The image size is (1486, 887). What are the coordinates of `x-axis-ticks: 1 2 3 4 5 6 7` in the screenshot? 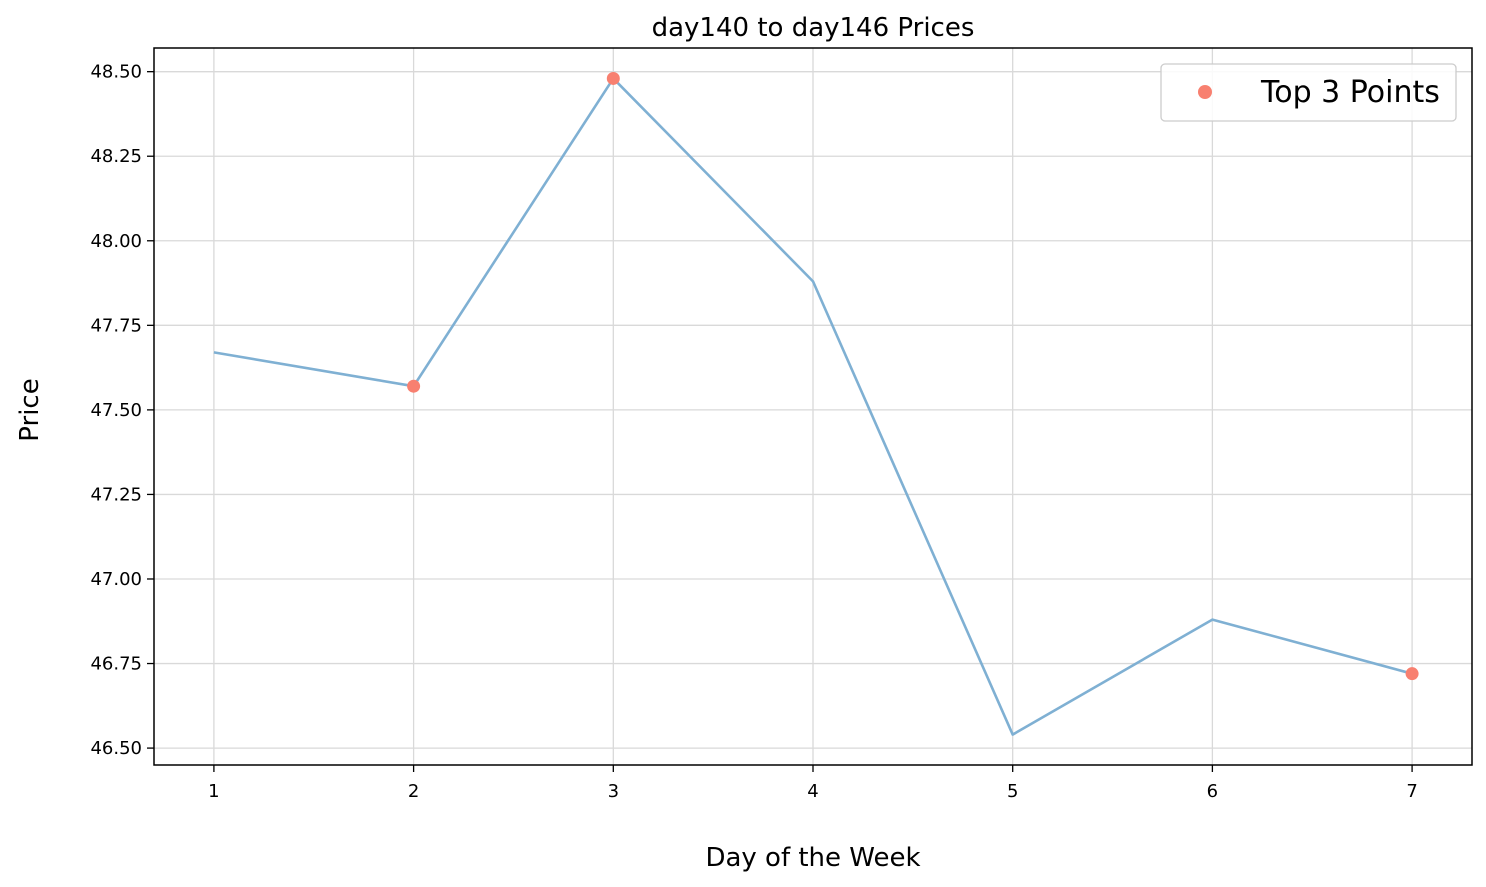 It's located at (813, 783).